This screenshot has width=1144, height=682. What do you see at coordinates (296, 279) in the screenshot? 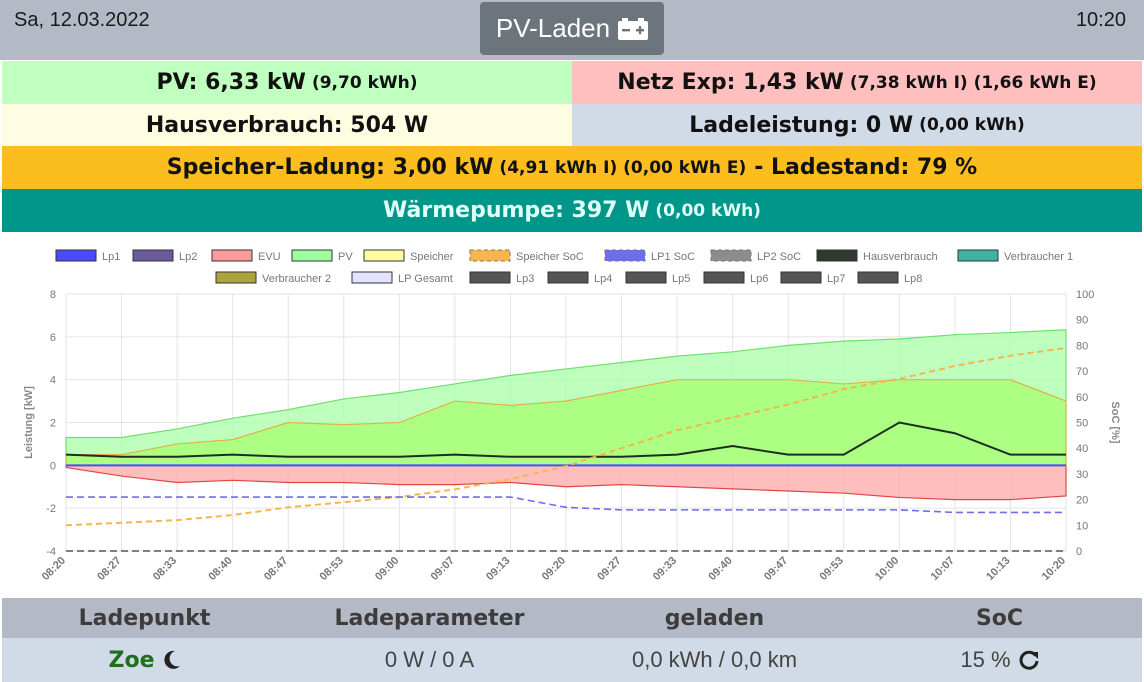
I see `legend-label: Verbraucher 2` at bounding box center [296, 279].